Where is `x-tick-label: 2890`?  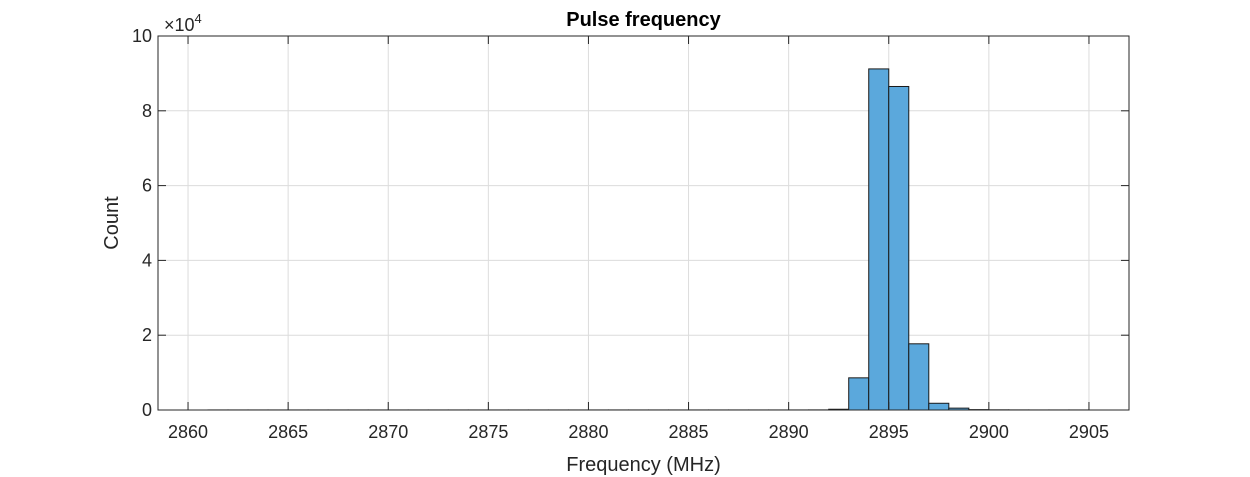 x-tick-label: 2890 is located at coordinates (789, 432).